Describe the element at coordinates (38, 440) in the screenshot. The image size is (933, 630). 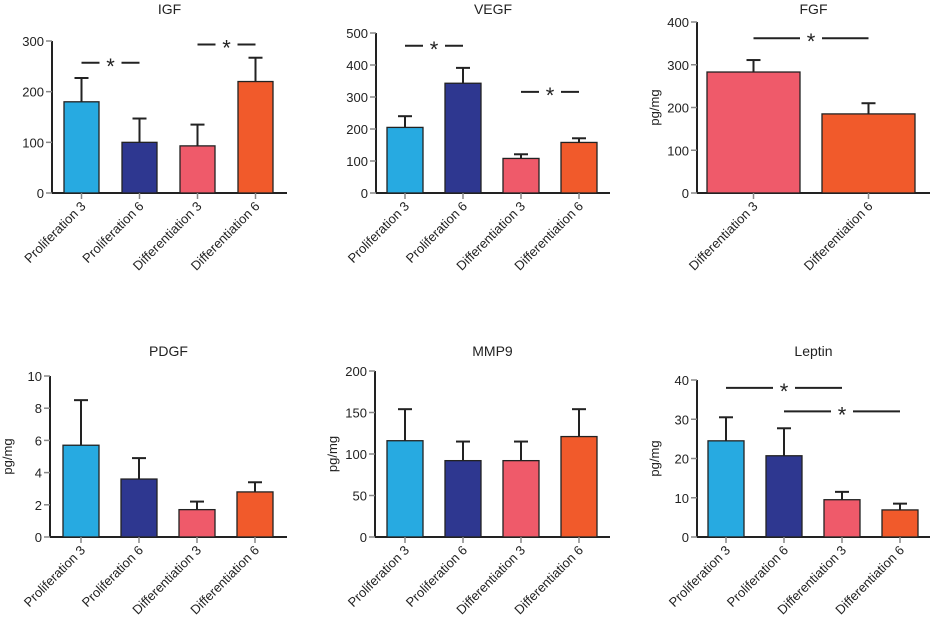
I see `y-tick-label: 6` at that location.